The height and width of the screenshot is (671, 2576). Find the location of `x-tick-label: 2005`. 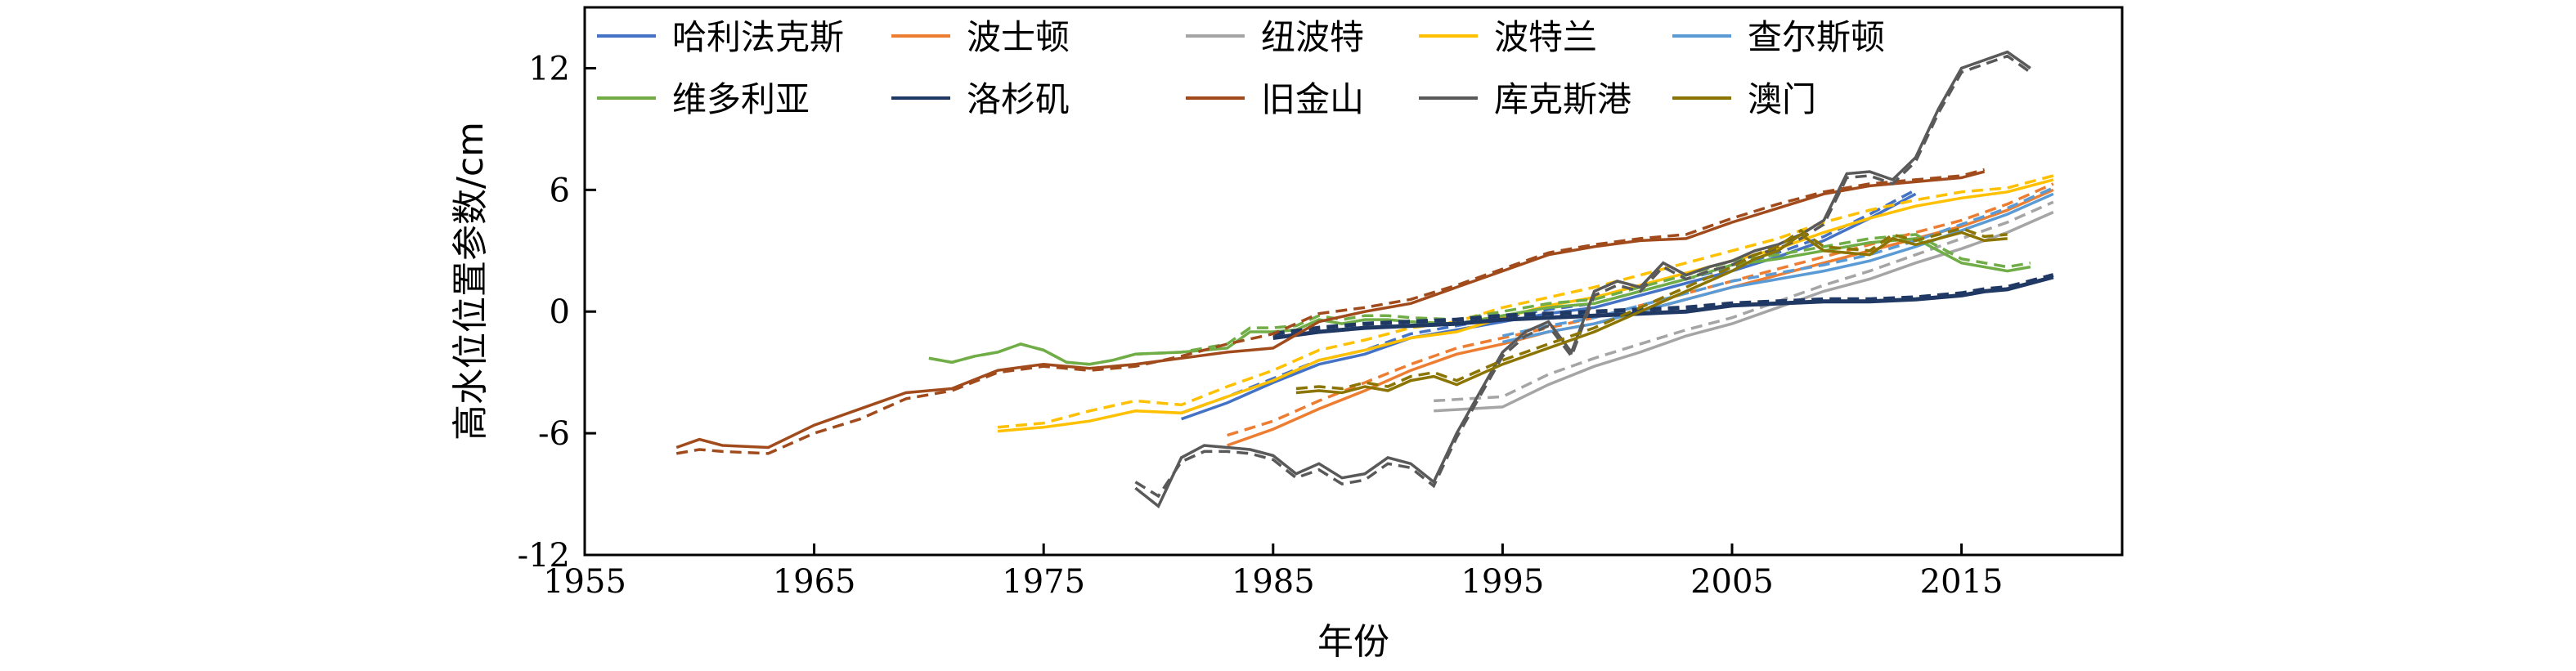

x-tick-label: 2005 is located at coordinates (1732, 582).